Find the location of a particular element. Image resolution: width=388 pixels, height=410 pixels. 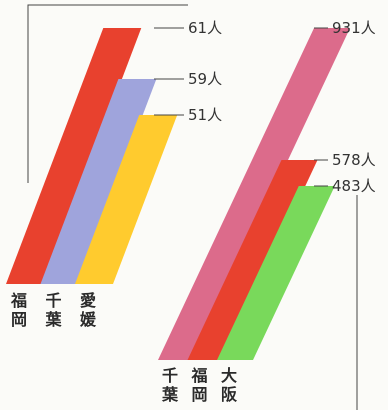

value-label: 51人 is located at coordinates (205, 115).